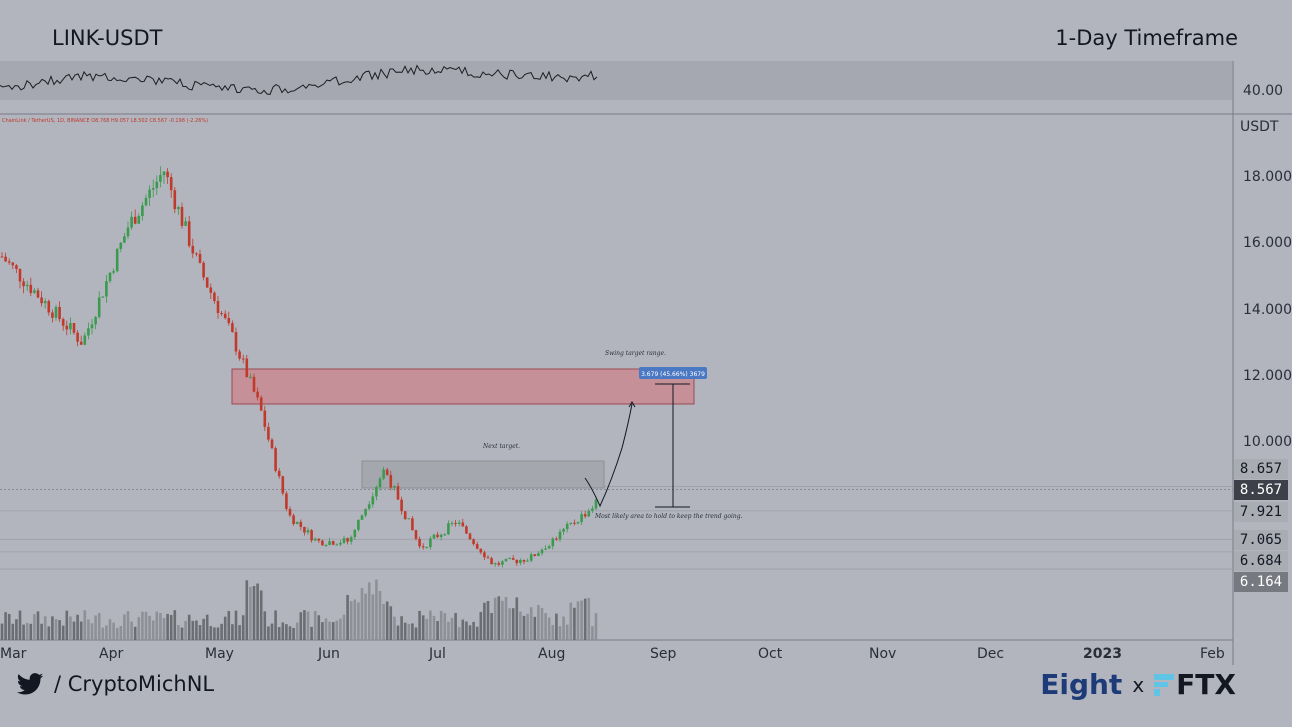 The image size is (1292, 727). I want to click on x-tick: Nov, so click(883, 654).